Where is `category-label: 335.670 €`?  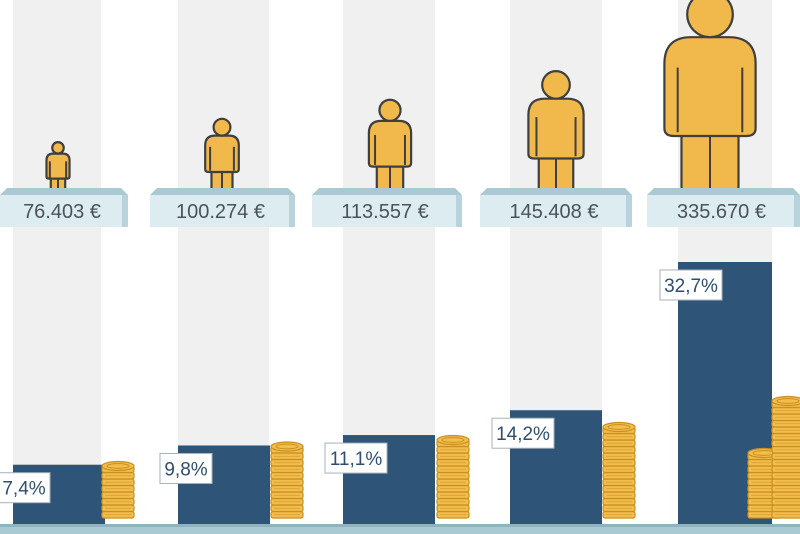
category-label: 335.670 € is located at coordinates (721, 212).